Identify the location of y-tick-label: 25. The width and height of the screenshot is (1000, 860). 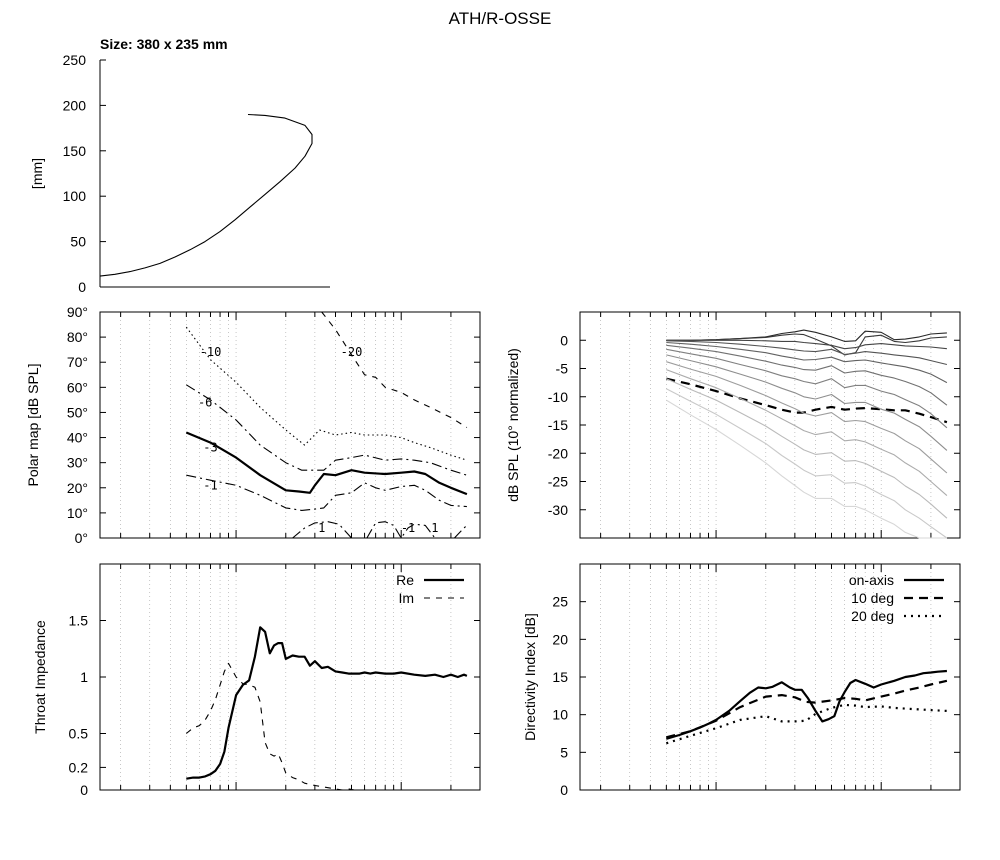
(560, 602).